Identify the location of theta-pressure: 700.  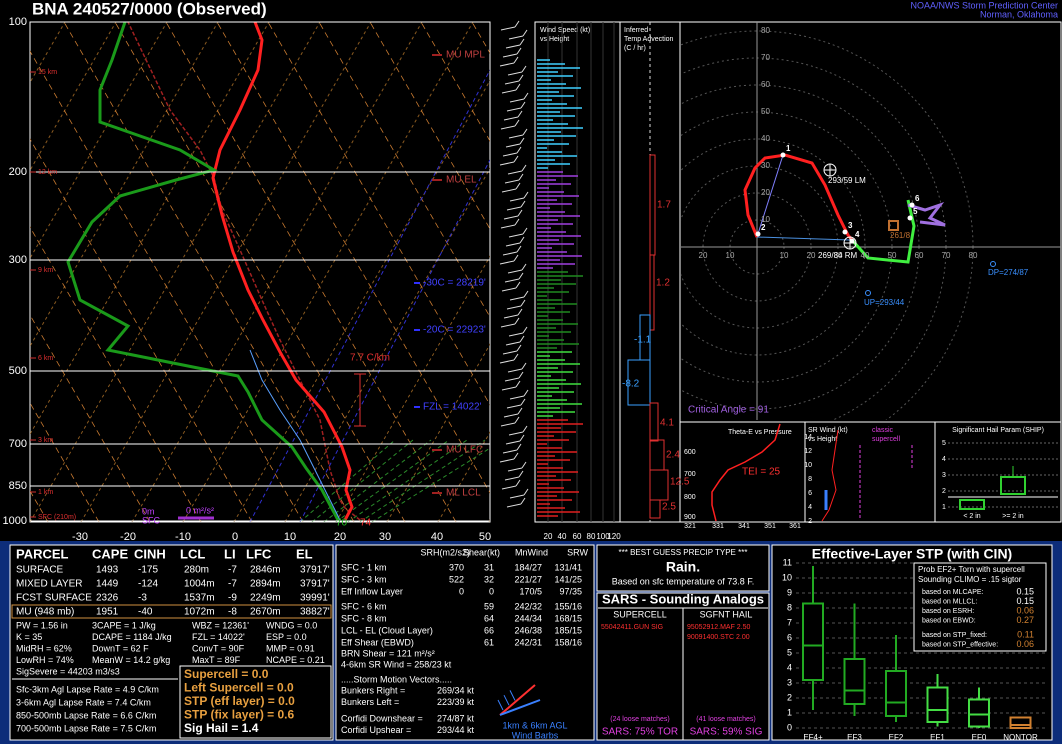
(690, 474).